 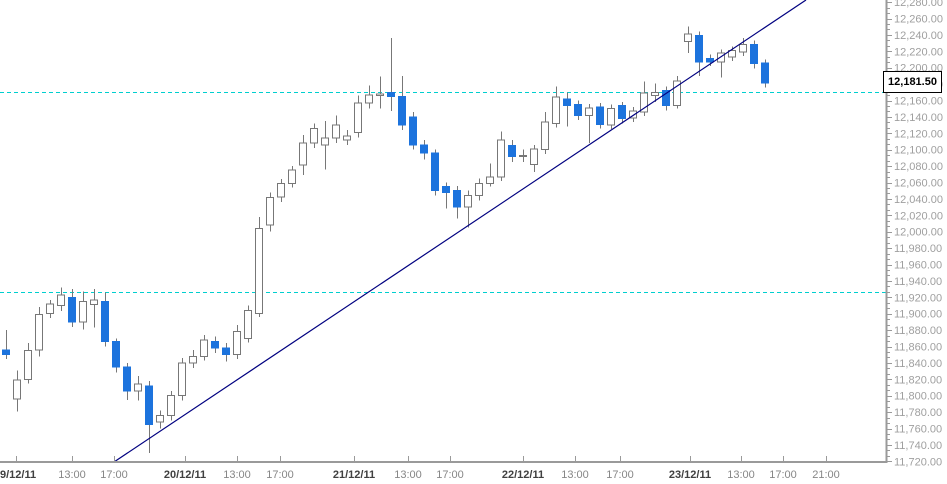 What do you see at coordinates (826, 475) in the screenshot?
I see `time-axis-label: 21:00` at bounding box center [826, 475].